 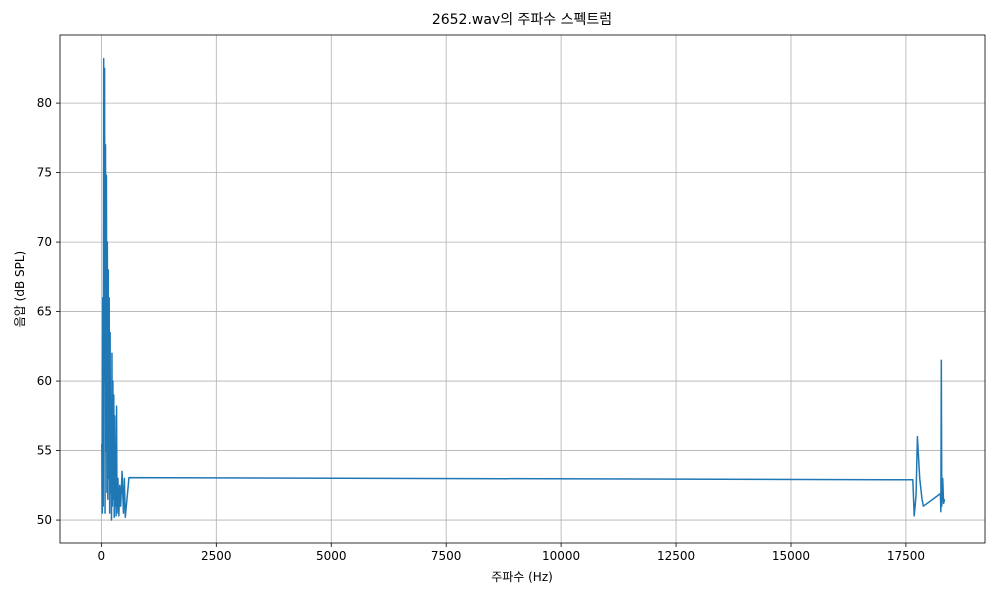 What do you see at coordinates (44, 103) in the screenshot?
I see `y-tick-label: 80` at bounding box center [44, 103].